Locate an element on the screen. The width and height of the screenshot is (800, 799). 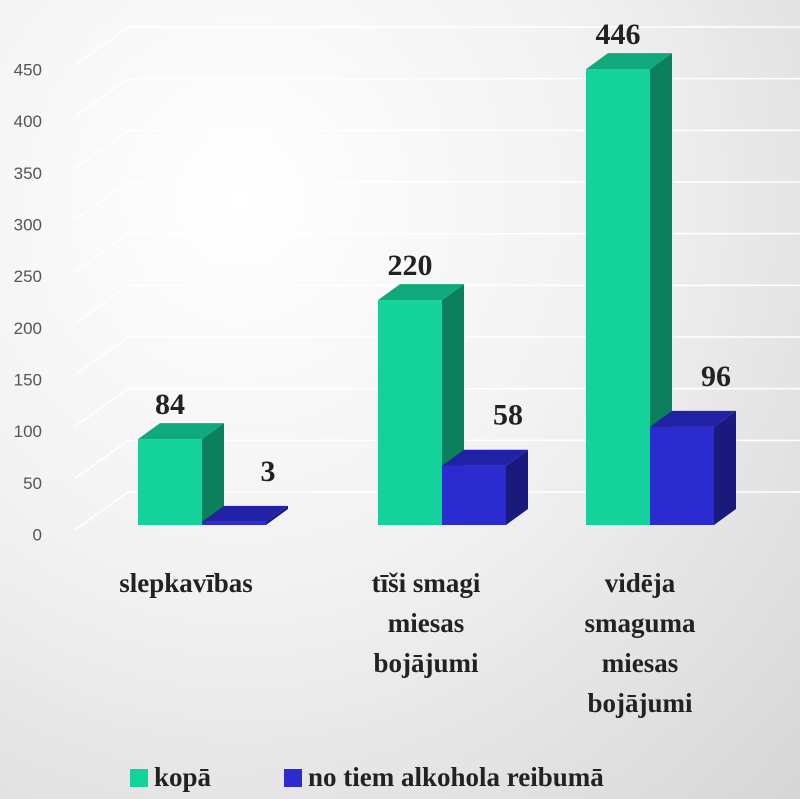
y-tick-label: 100 is located at coordinates (28, 431).